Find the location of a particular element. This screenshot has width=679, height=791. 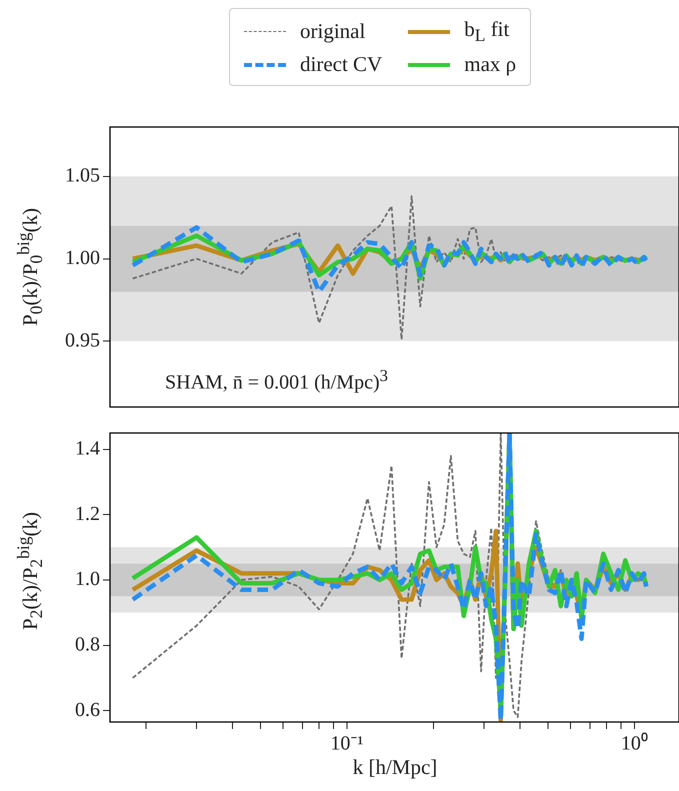

y-tick-label: 1.4 is located at coordinates (87, 449).